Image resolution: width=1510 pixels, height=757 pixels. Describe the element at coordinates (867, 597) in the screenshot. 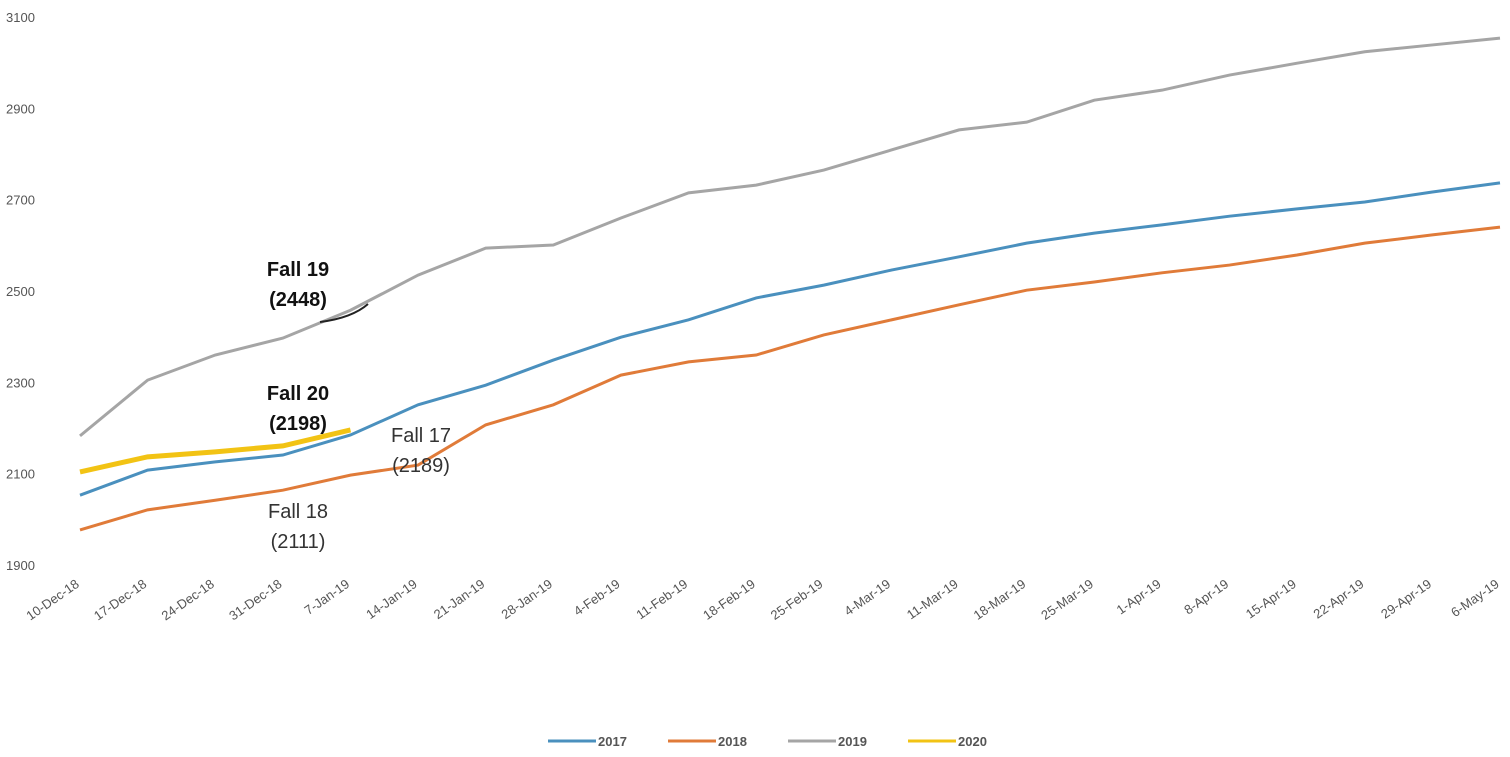

I see `x-tick-label: 4-Mar-19` at that location.